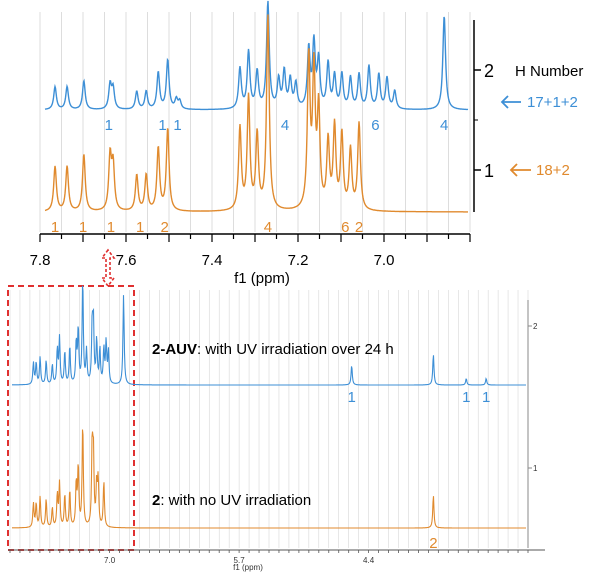 This screenshot has height=579, width=600. What do you see at coordinates (235, 500) in the screenshot?
I see `caption-2-text: : with no UV irradiation` at bounding box center [235, 500].